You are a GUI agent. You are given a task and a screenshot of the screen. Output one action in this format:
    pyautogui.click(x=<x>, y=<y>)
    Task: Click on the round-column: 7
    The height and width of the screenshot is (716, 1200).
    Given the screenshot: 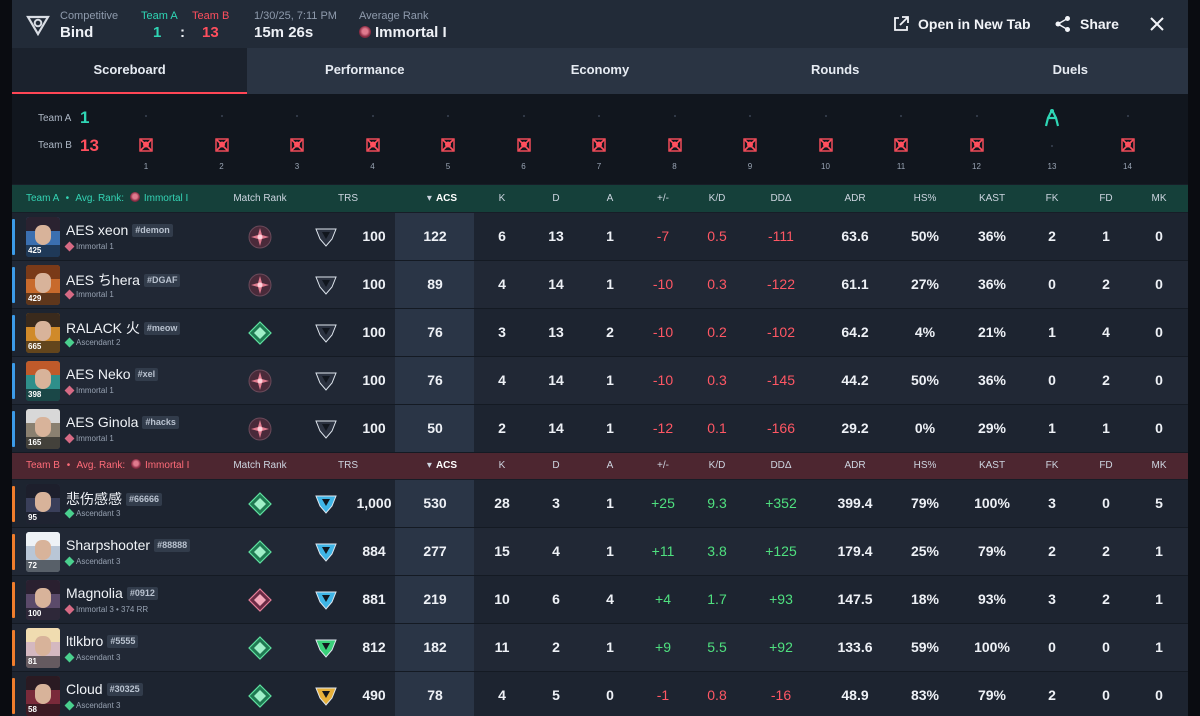 What is the action you would take?
    pyautogui.click(x=599, y=139)
    